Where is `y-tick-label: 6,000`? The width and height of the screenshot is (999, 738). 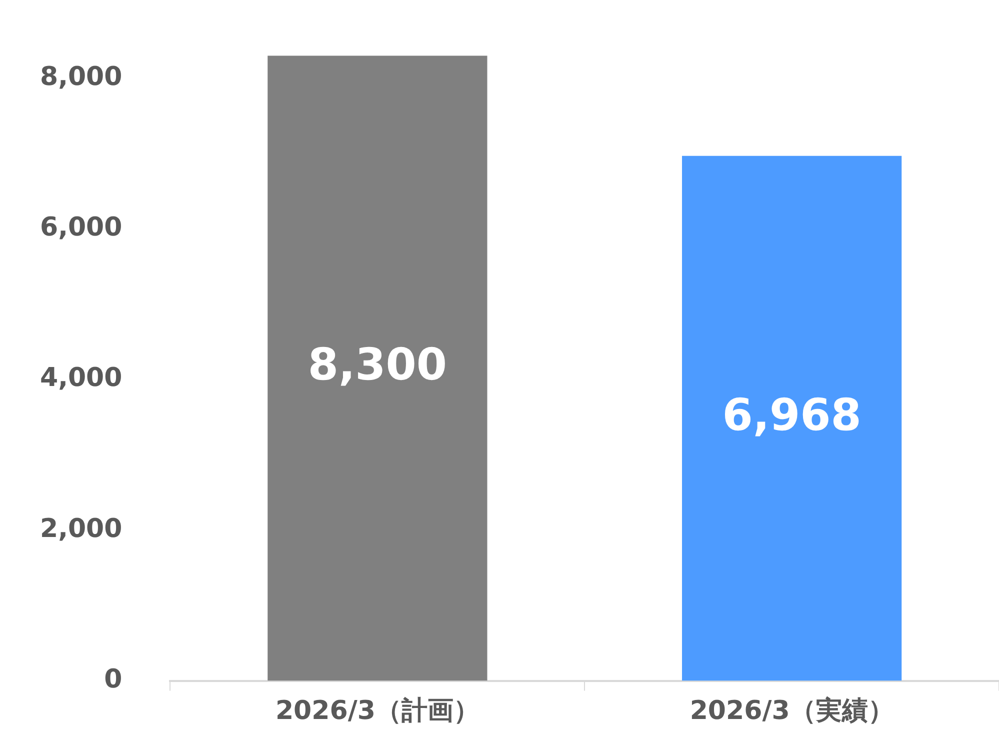
y-tick-label: 6,000 is located at coordinates (81, 227).